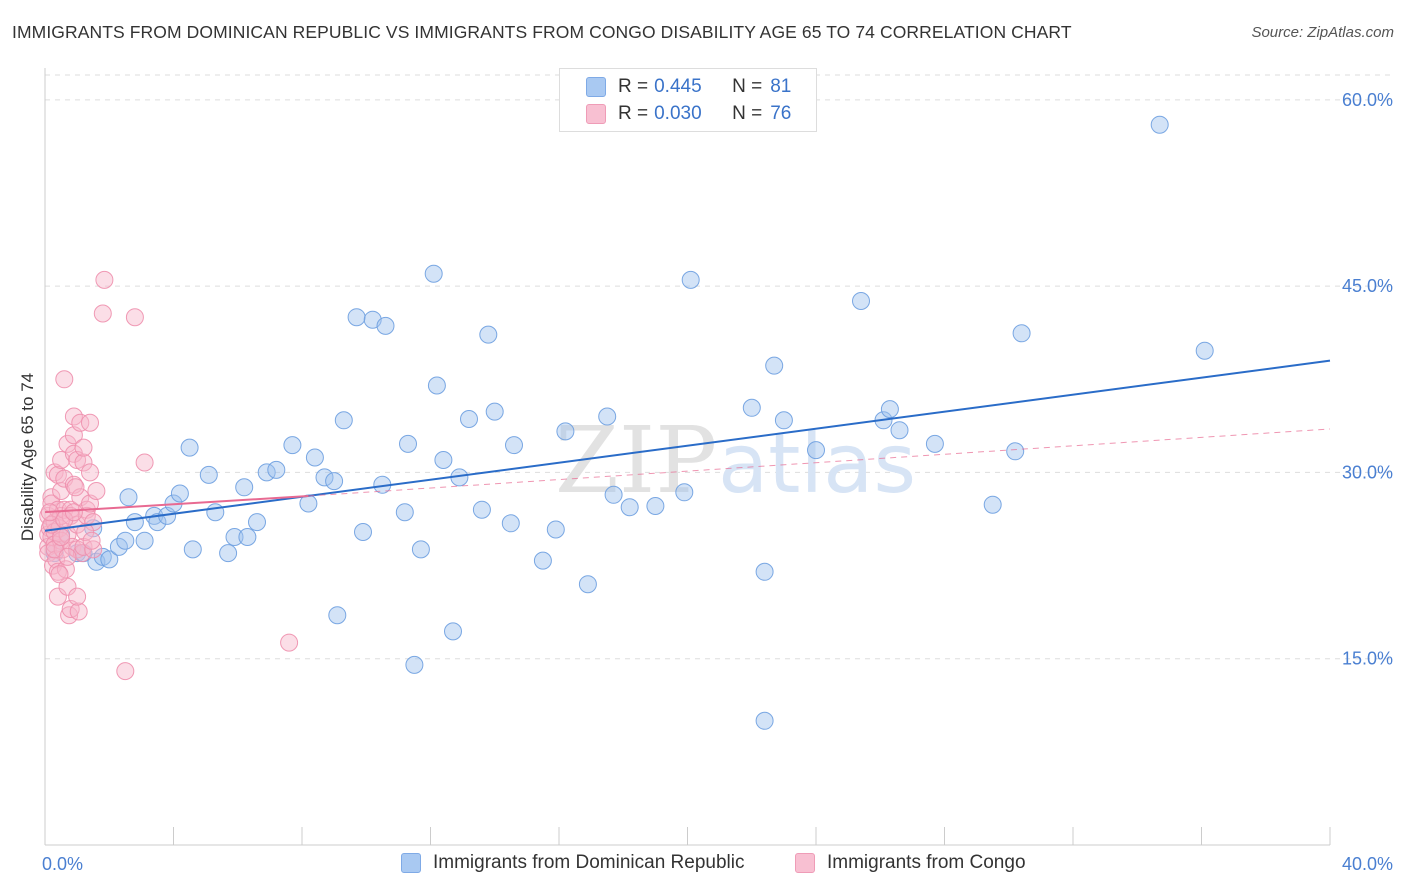 This screenshot has height=892, width=1406. Describe the element at coordinates (27, 457) in the screenshot. I see `y-axis-label: Disability Age 65 to 74` at that location.